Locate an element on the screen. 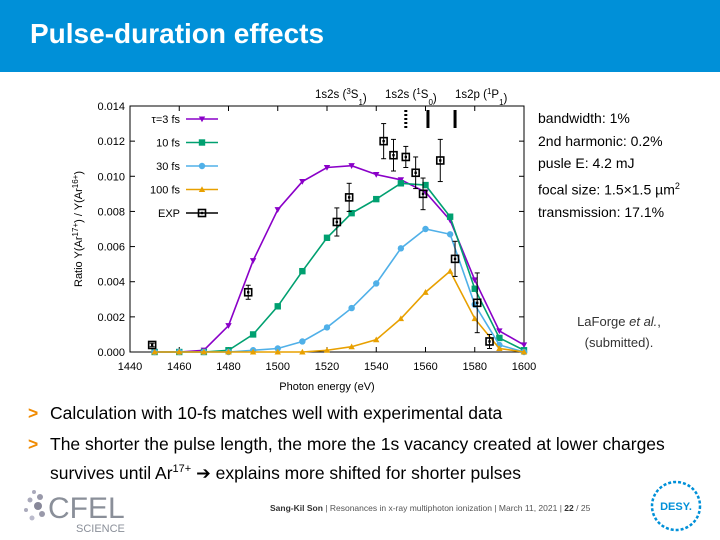 This screenshot has height=540, width=720. x-tick-label: 1600 is located at coordinates (524, 367).